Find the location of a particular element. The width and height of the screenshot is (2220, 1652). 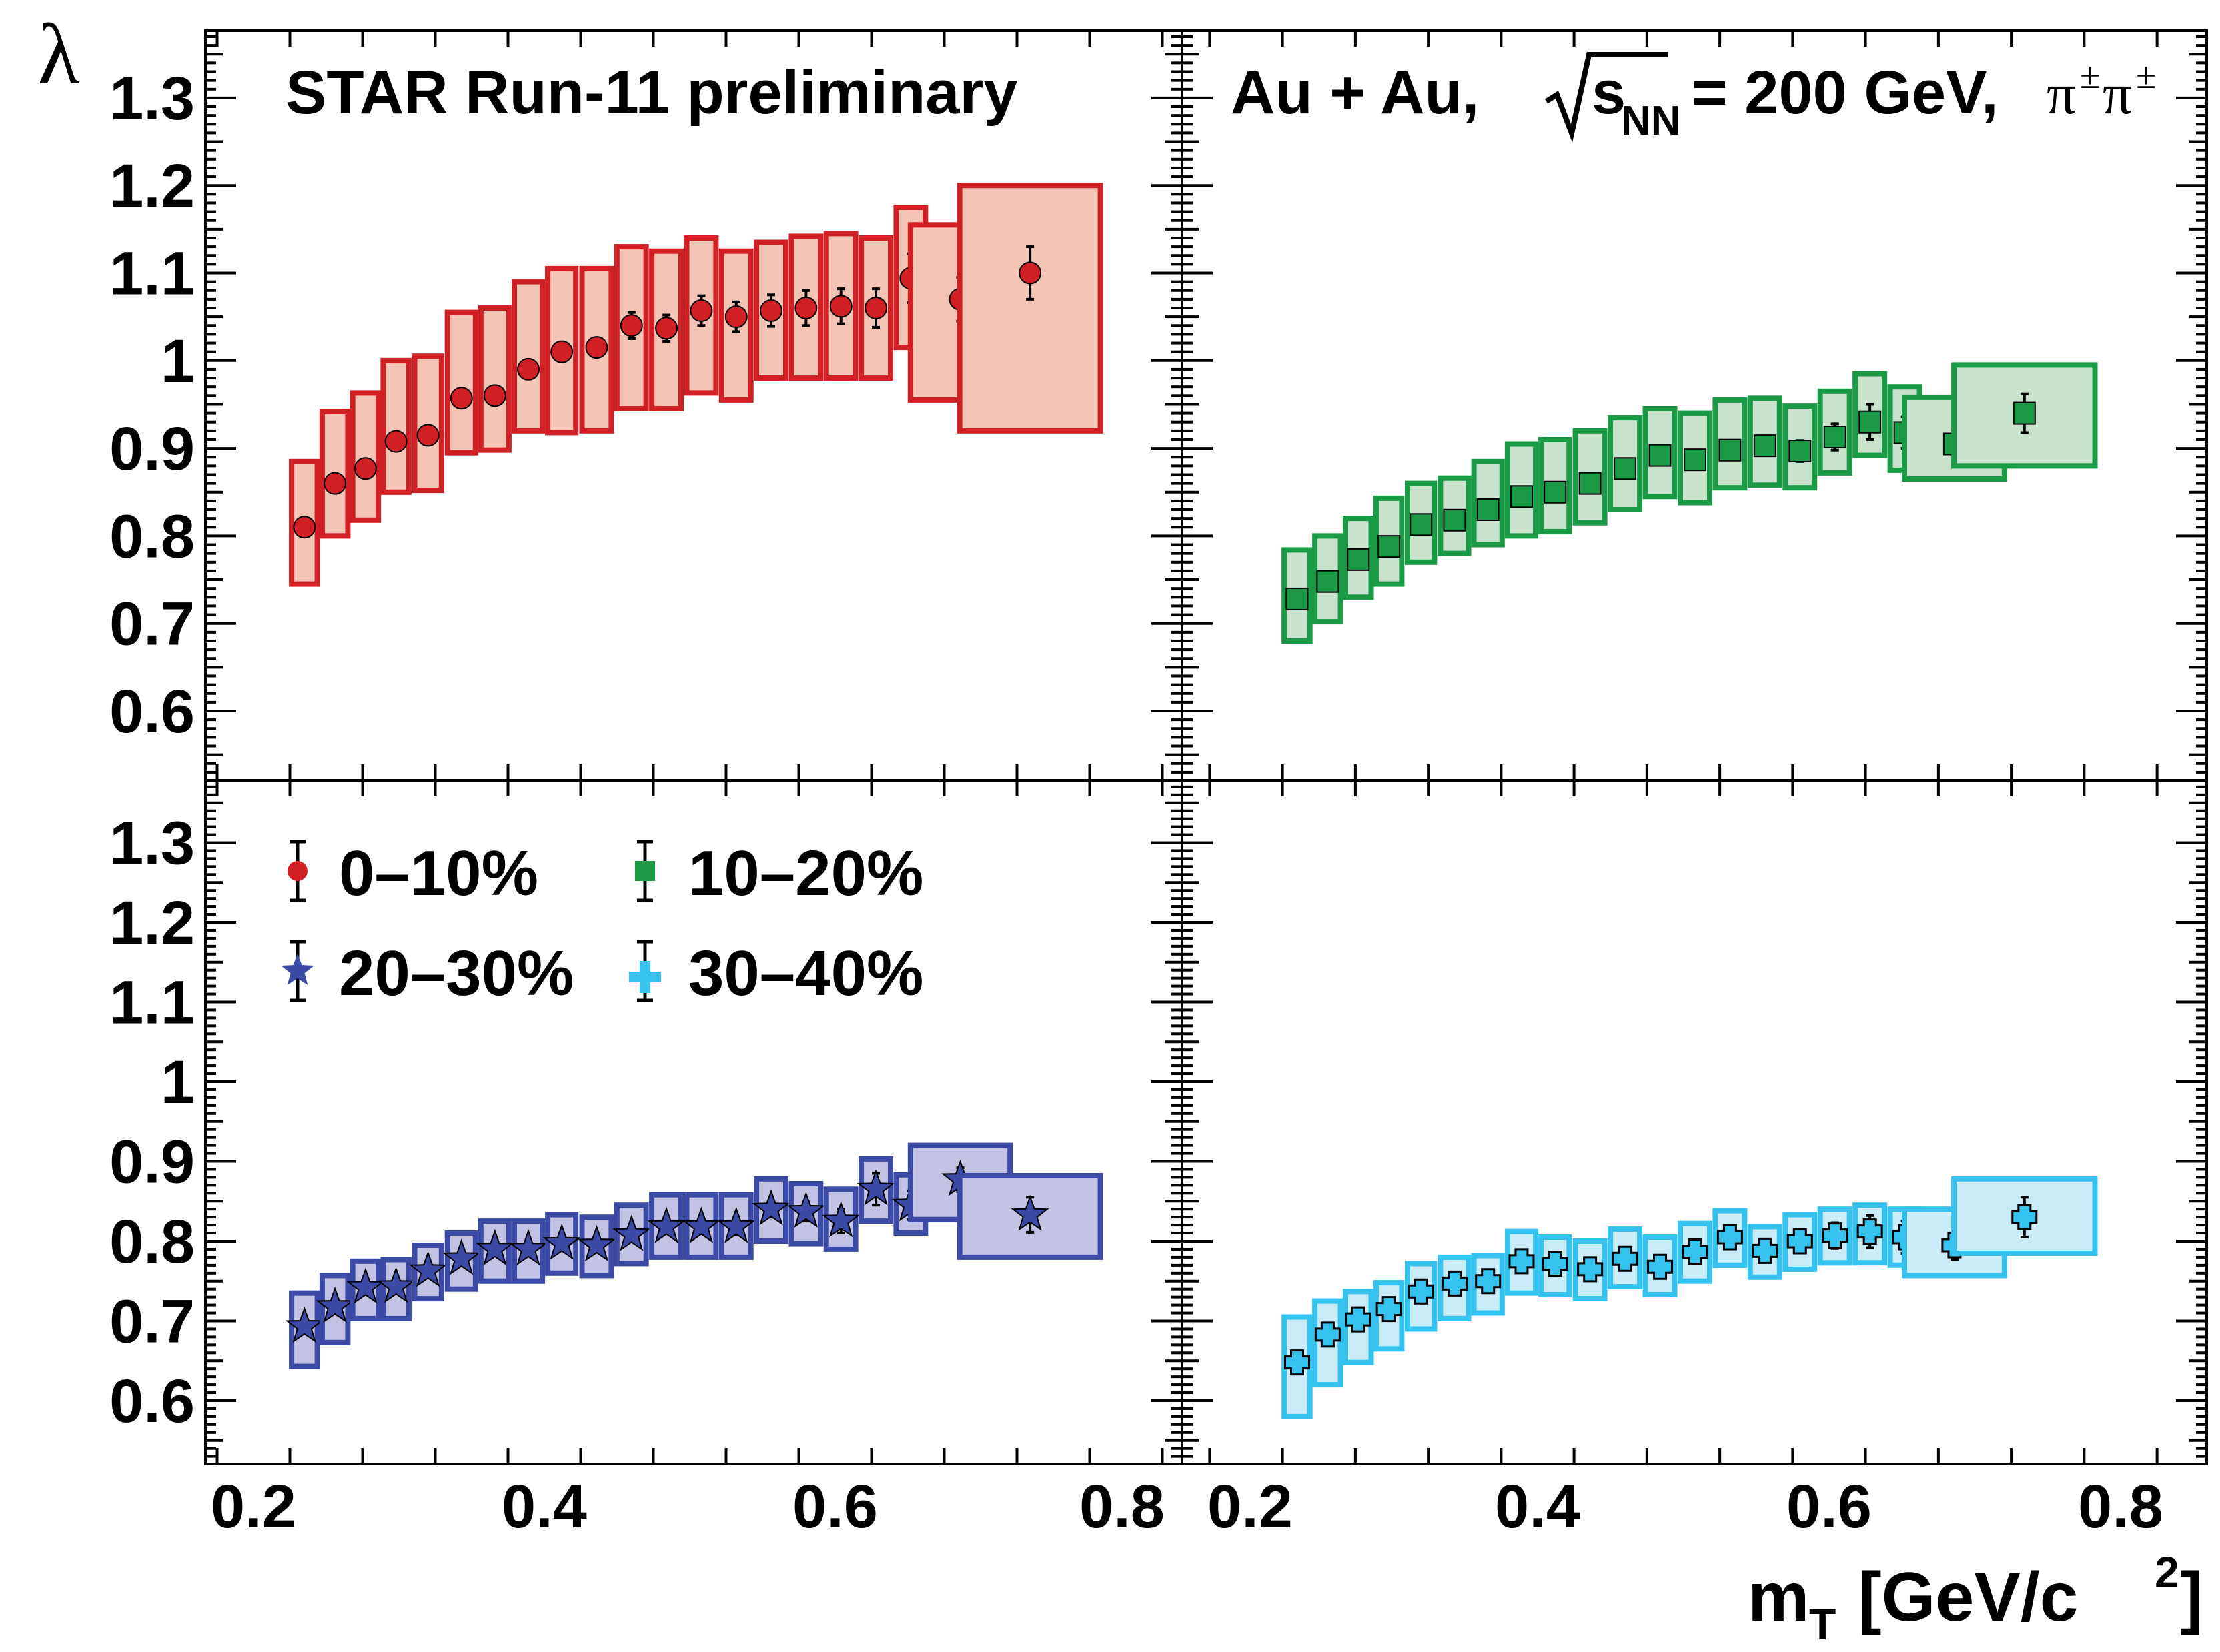

legend-marker-cross is located at coordinates (645, 977).